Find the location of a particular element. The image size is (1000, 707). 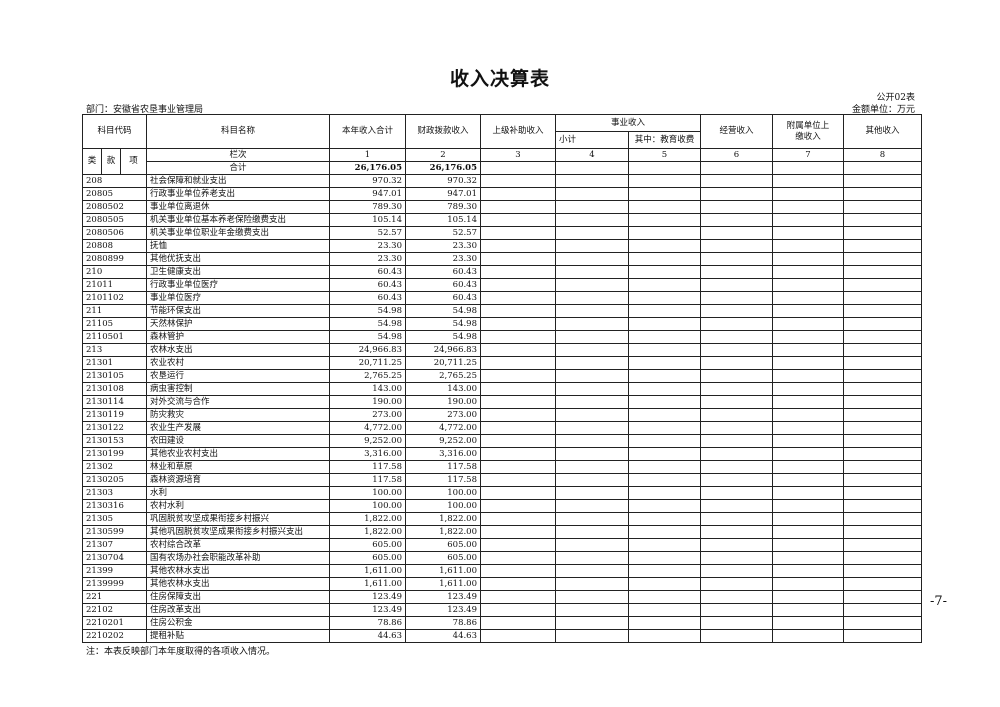

header-lei: 类 is located at coordinates (92, 161).